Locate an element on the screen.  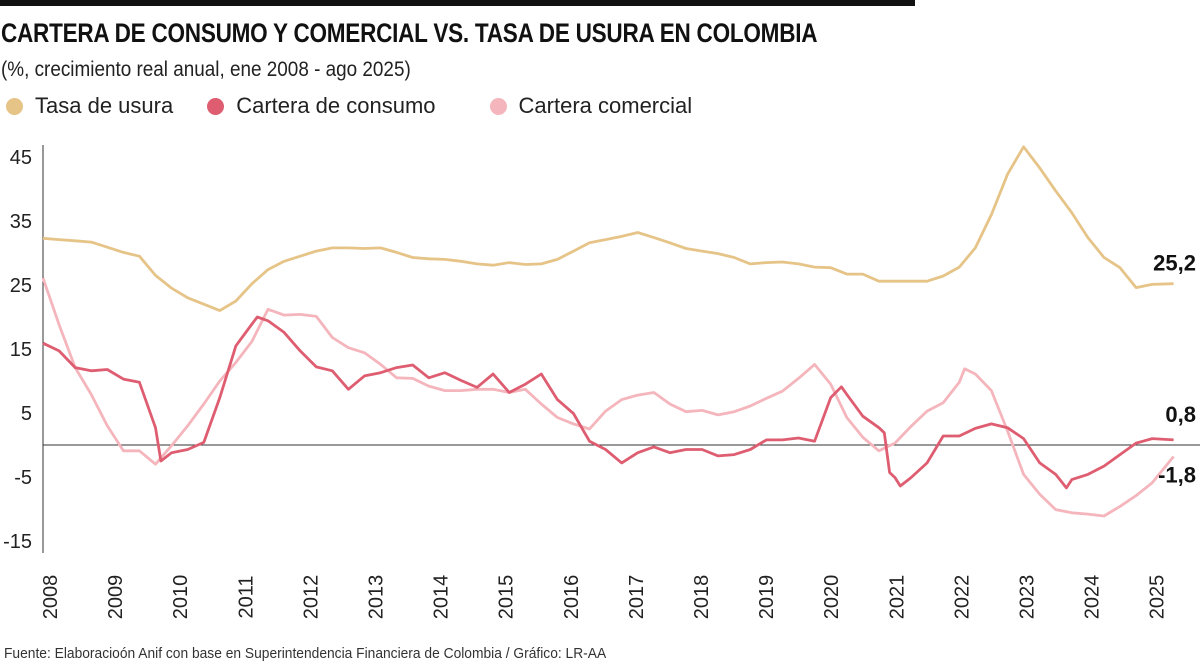
x-tick-label: 2025 is located at coordinates (1158, 597).